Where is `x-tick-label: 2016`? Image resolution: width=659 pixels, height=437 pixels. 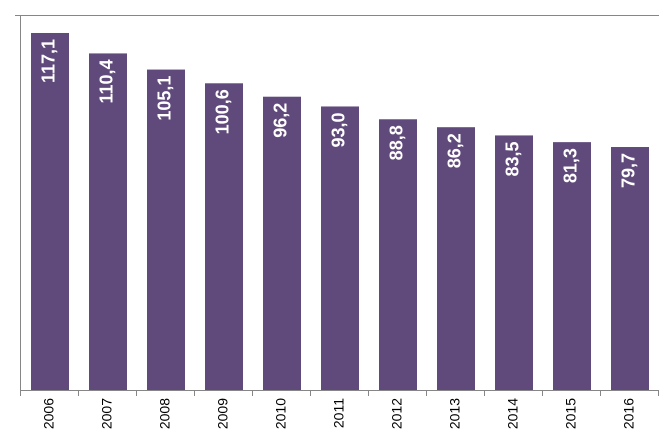 x-tick-label: 2016 is located at coordinates (629, 413).